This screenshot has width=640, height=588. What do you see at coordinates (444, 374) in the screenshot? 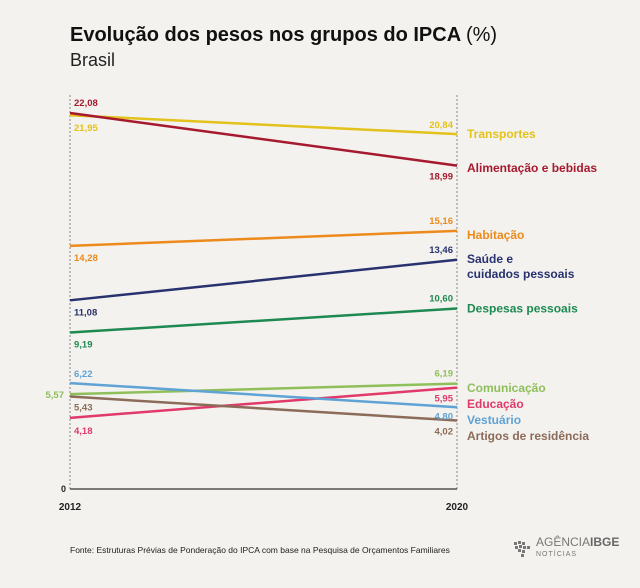
I see `value-label-2020-5: 6,19` at bounding box center [444, 374].